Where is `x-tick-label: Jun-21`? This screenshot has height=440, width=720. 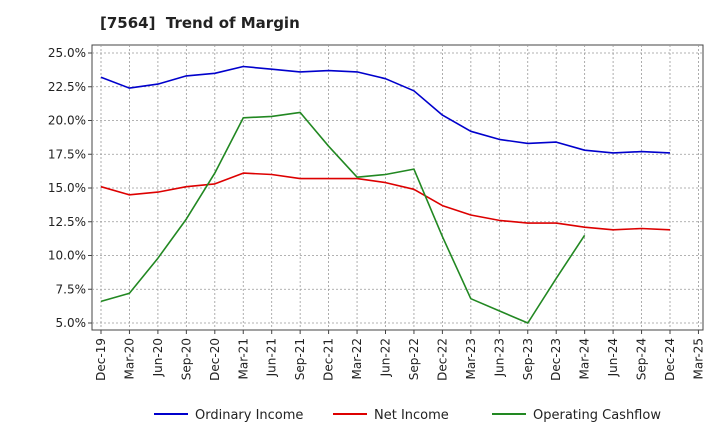 x-tick-label: Jun-21 is located at coordinates (272, 357).